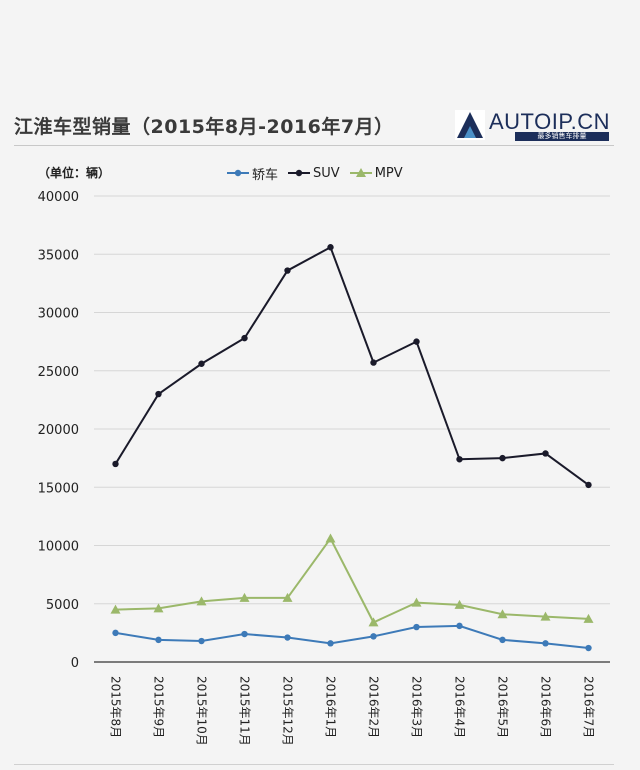 This screenshot has width=640, height=770. I want to click on x-tick-label: 2015年11月, so click(245, 711).